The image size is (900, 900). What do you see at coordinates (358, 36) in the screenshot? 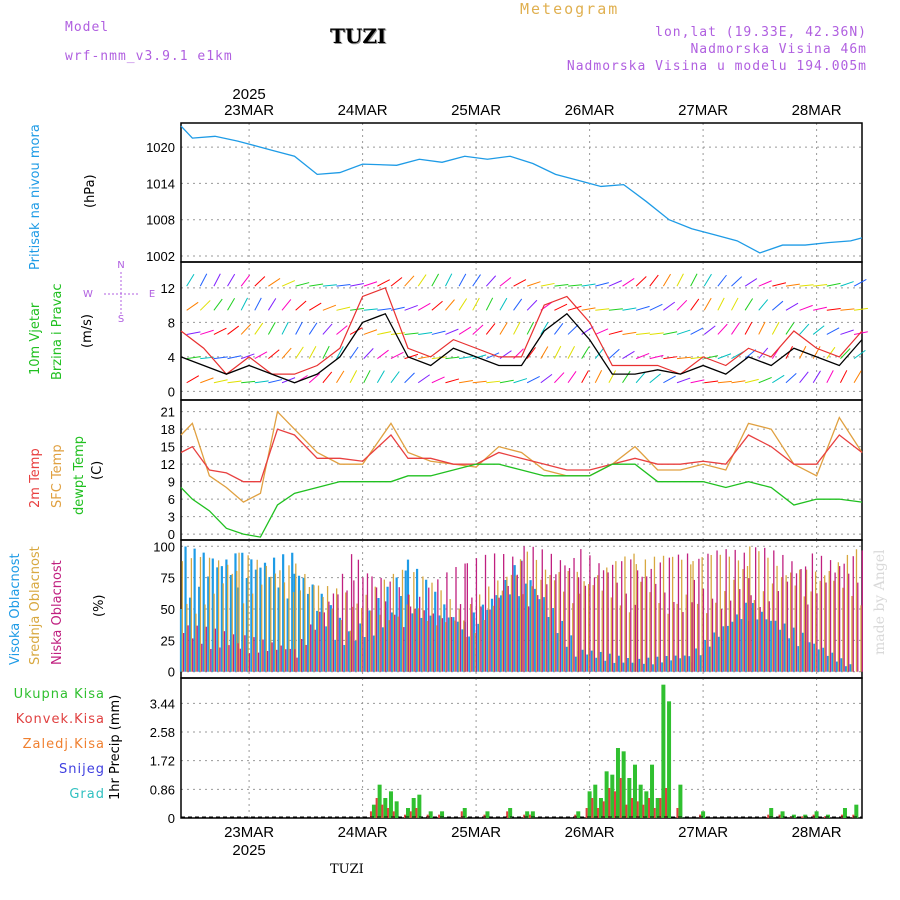
I see `station-title: TUZI` at bounding box center [358, 36].